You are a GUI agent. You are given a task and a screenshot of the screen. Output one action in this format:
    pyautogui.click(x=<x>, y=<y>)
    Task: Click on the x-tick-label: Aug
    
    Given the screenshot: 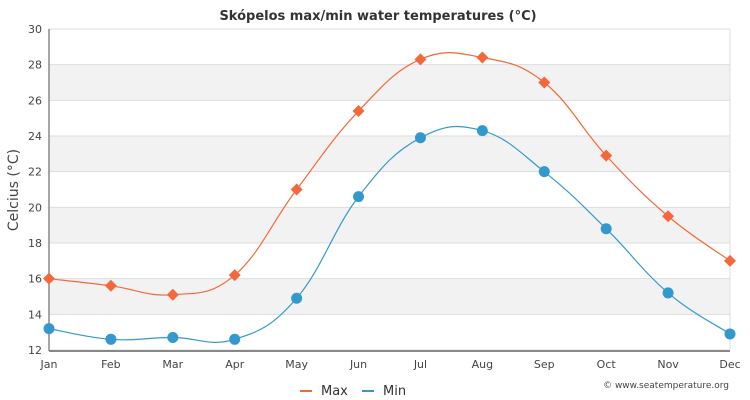 What is the action you would take?
    pyautogui.click(x=482, y=364)
    